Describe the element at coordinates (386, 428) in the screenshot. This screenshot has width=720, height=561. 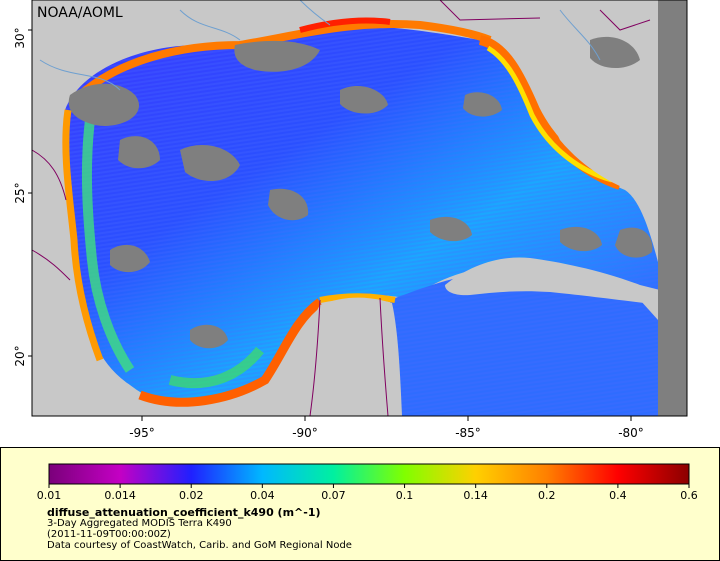
I see `lon-axis: -95° -90° -85° -80°` at that location.